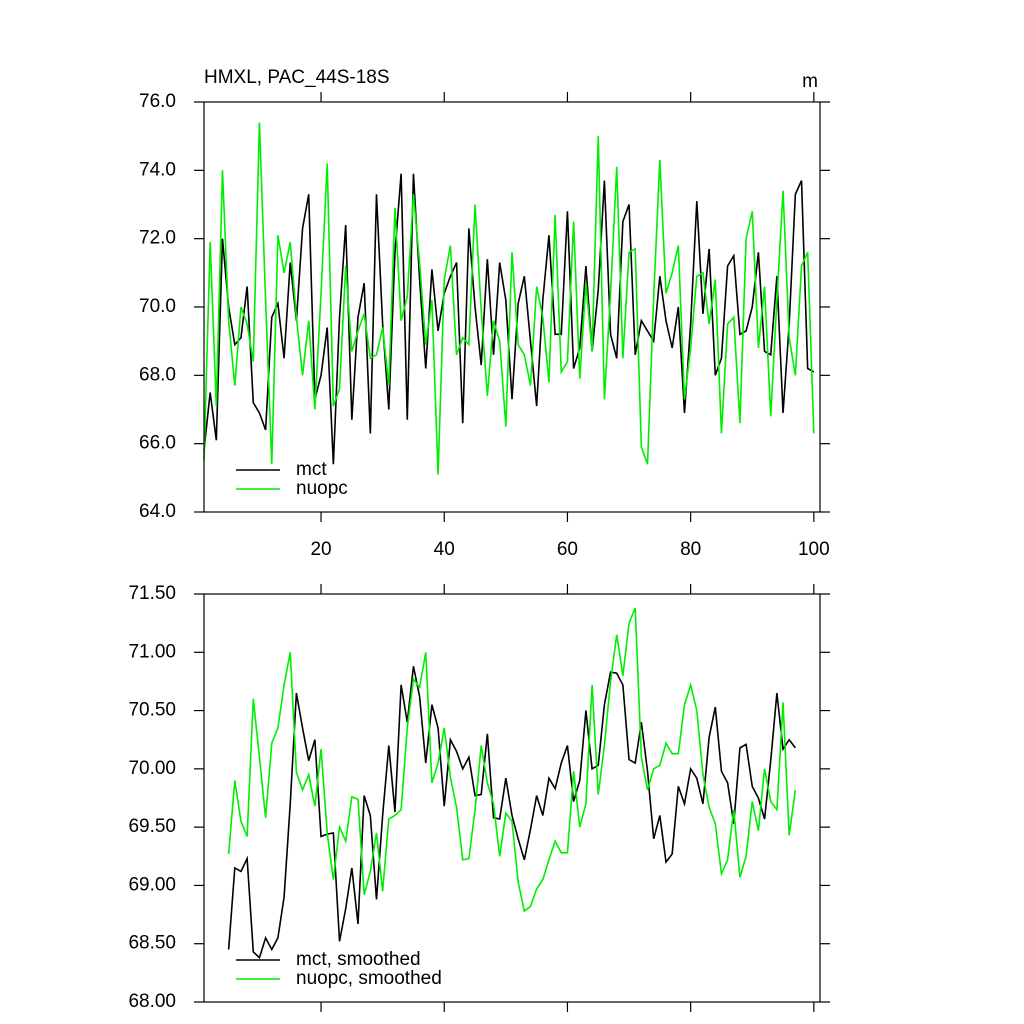 The width and height of the screenshot is (1024, 1024). I want to click on legend-label: nuopc, smoothed, so click(369, 978).